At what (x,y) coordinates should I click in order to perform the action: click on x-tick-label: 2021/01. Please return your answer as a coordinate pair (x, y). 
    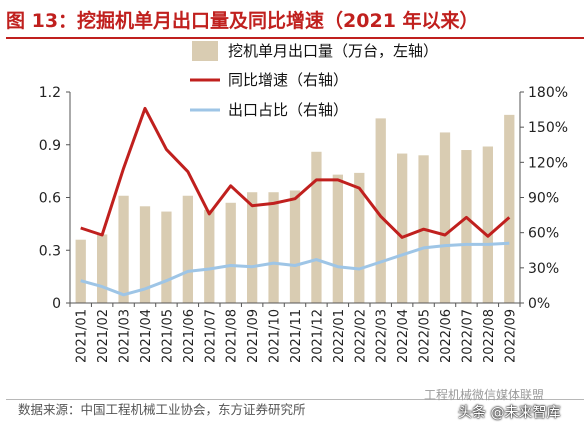
    Looking at the image, I should click on (82, 336).